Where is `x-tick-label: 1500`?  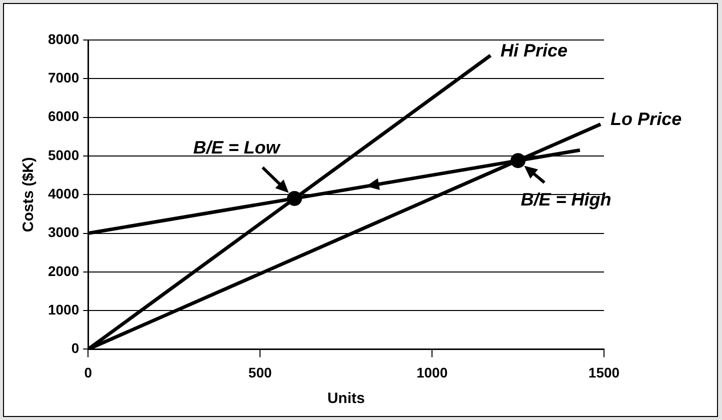 x-tick-label: 1500 is located at coordinates (604, 372).